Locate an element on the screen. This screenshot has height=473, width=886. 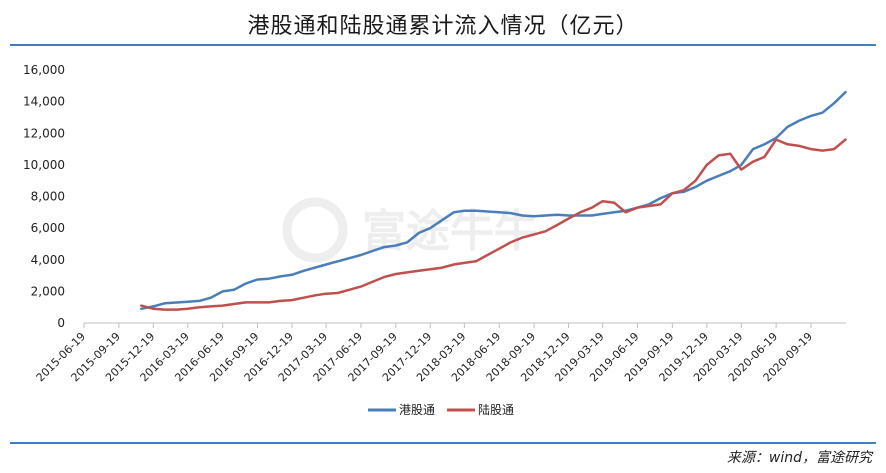
y-tick-label: 8,000 is located at coordinates (48, 197).